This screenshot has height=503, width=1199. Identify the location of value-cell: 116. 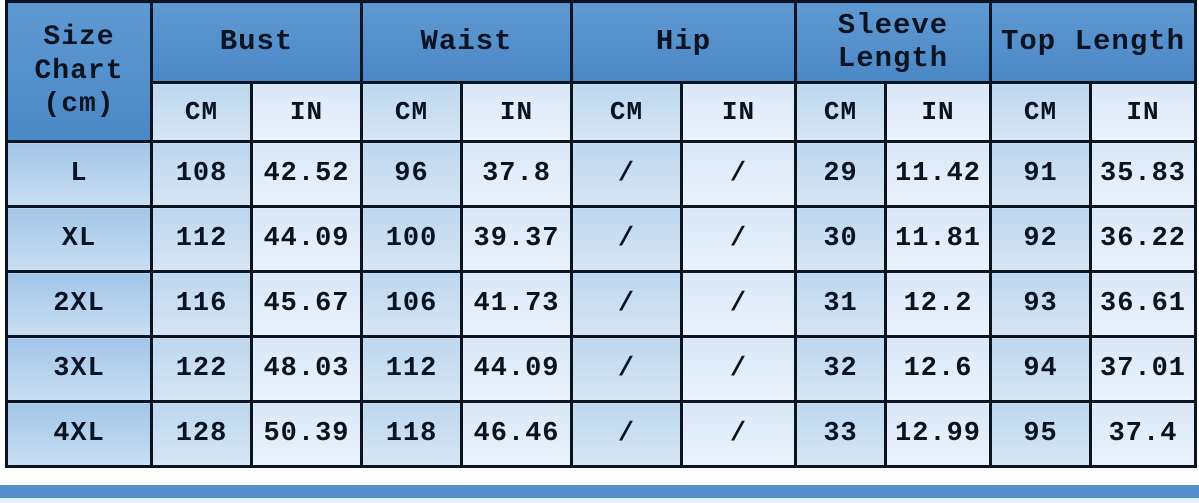
(201, 304).